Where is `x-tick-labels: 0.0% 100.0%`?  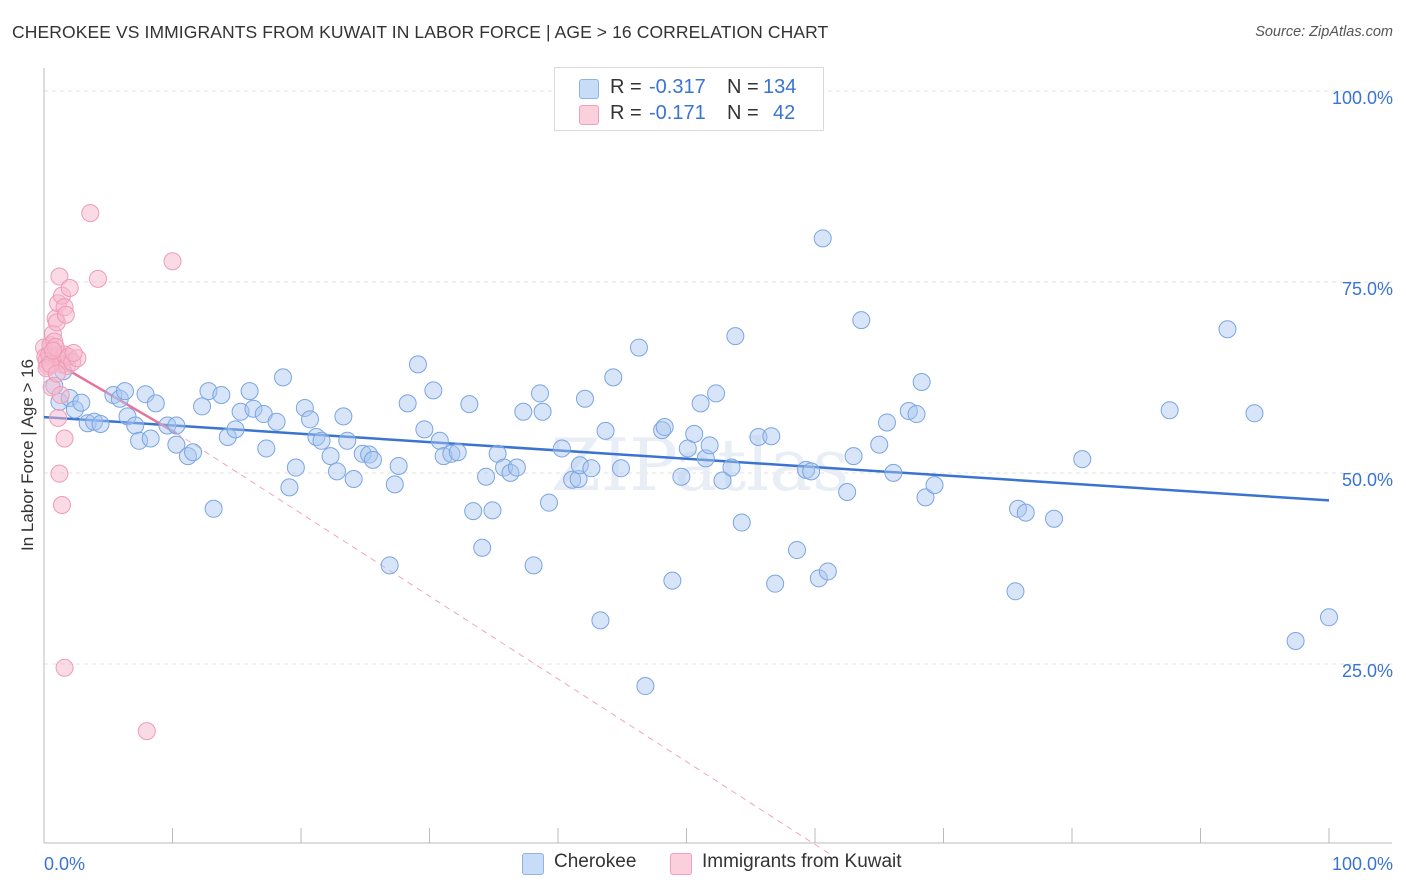
x-tick-labels: 0.0% 100.0% is located at coordinates (718, 864).